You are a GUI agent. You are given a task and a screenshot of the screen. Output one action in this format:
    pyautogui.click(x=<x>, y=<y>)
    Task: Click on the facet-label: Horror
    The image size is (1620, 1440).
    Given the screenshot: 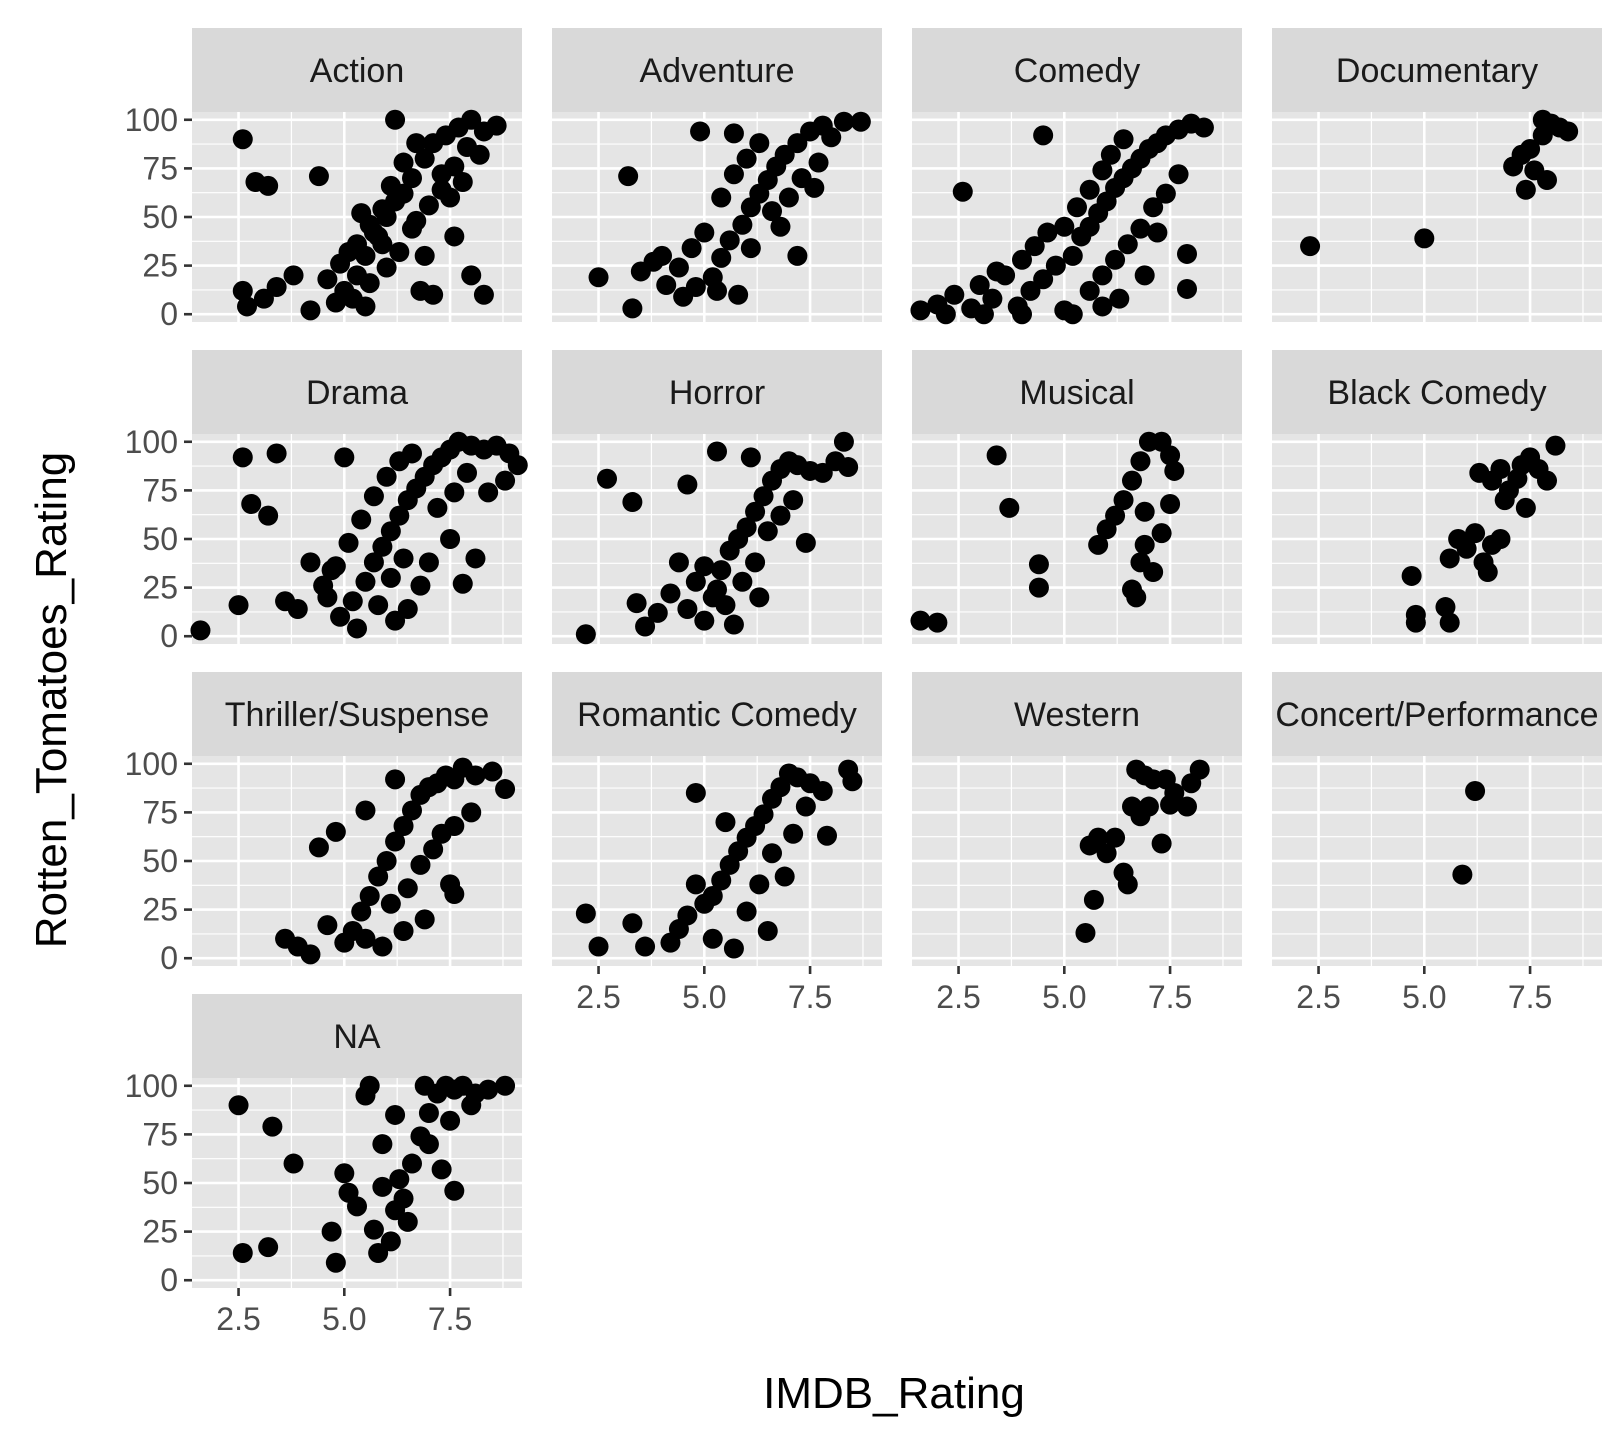 What is the action you would take?
    pyautogui.click(x=717, y=393)
    